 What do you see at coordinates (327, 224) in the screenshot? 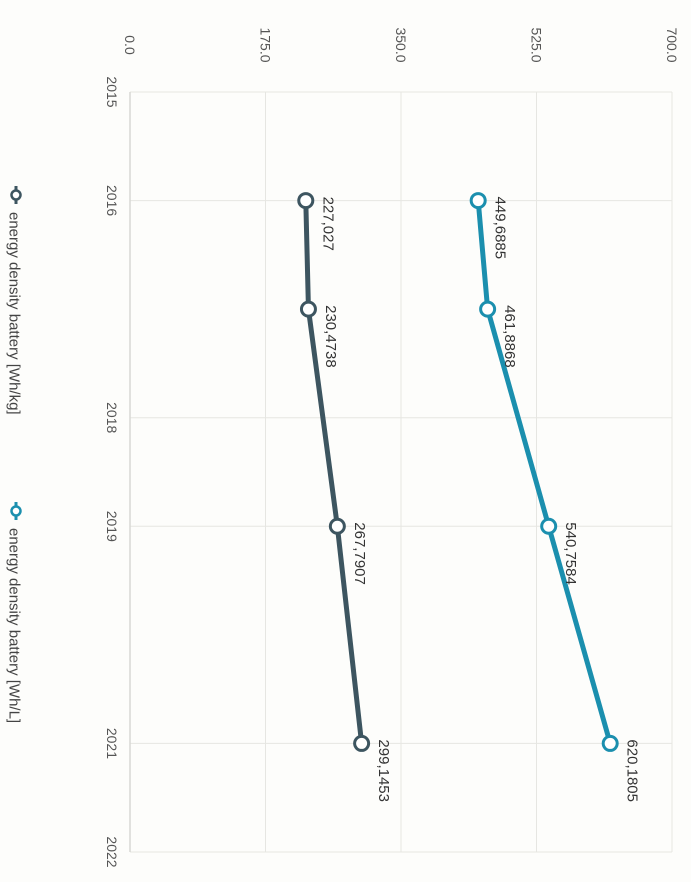
I see `data-label-0-0: 227,027` at bounding box center [327, 224].